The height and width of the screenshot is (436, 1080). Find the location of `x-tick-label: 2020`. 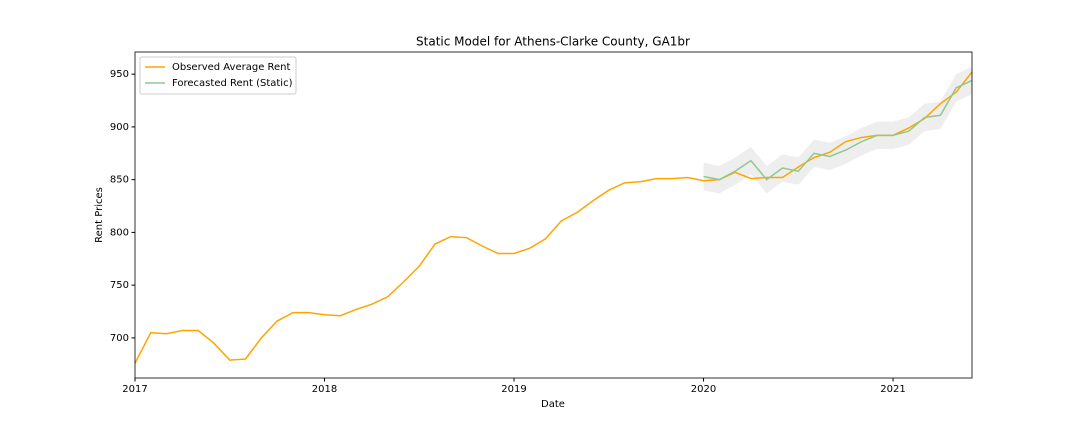

x-tick-label: 2020 is located at coordinates (703, 389).